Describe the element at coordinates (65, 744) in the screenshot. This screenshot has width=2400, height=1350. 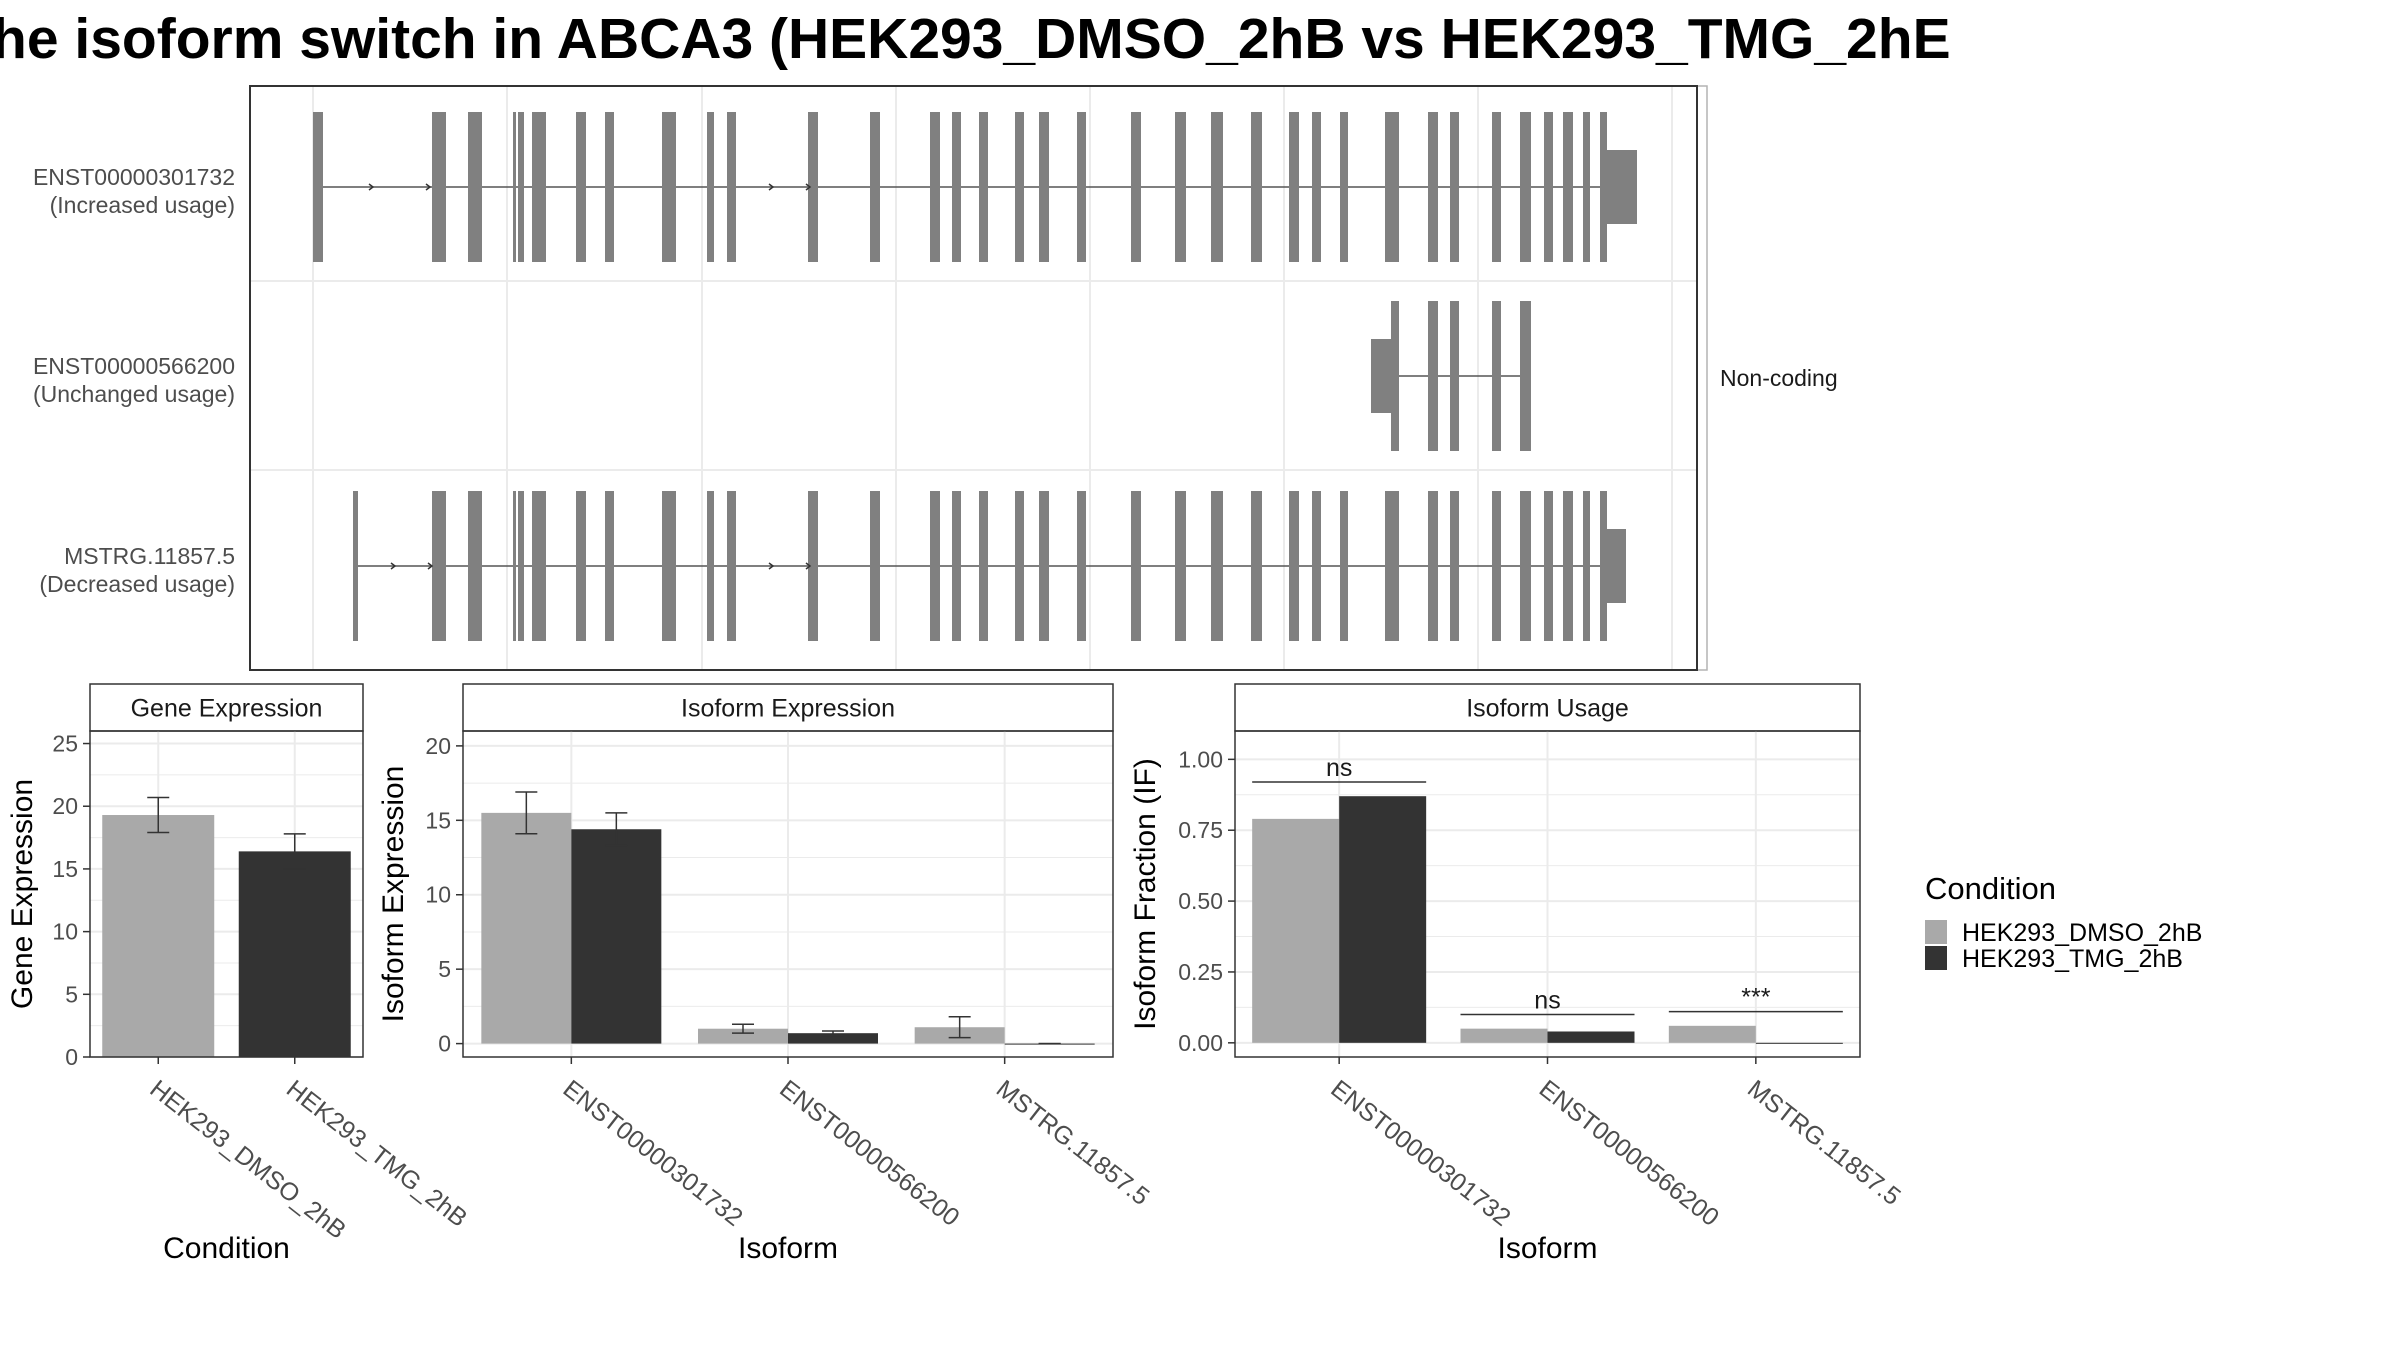
I see `y-tick-label: 25` at that location.